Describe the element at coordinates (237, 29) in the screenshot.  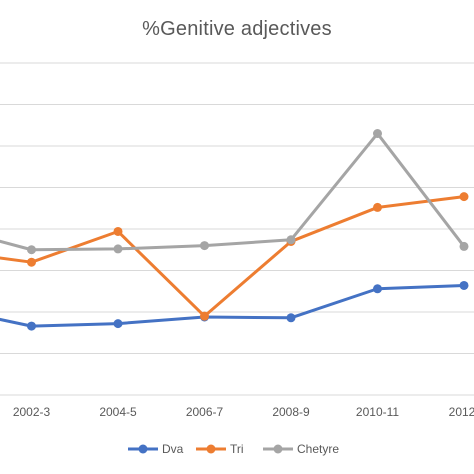
I see `chart-title: %Genitive adjectives` at that location.